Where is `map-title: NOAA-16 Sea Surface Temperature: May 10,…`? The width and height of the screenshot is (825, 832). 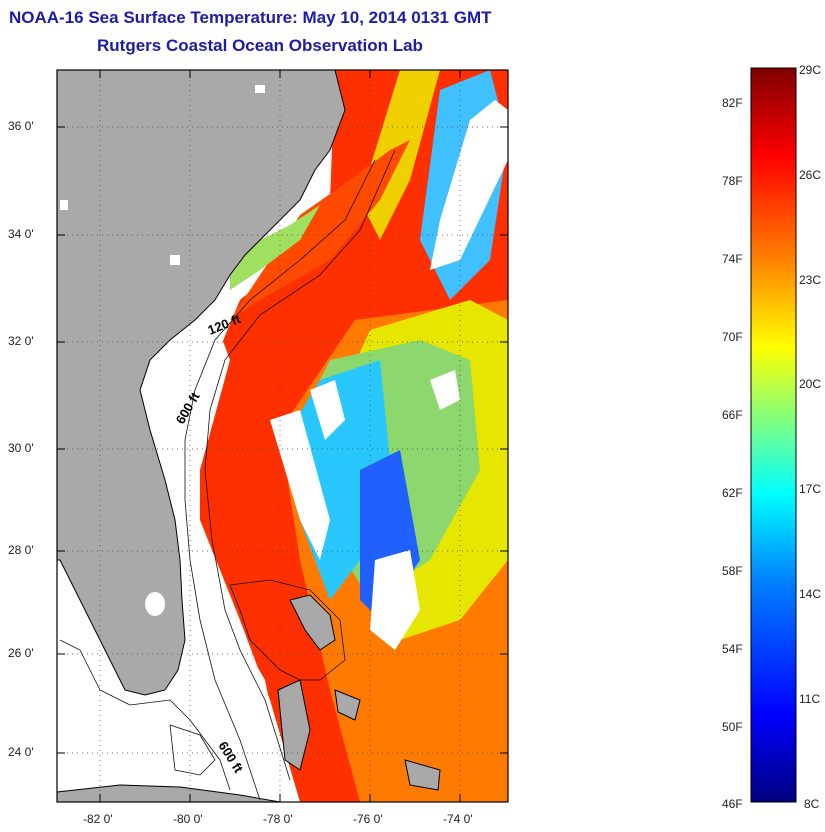 map-title: NOAA-16 Sea Surface Temperature: May 10,… is located at coordinates (250, 17).